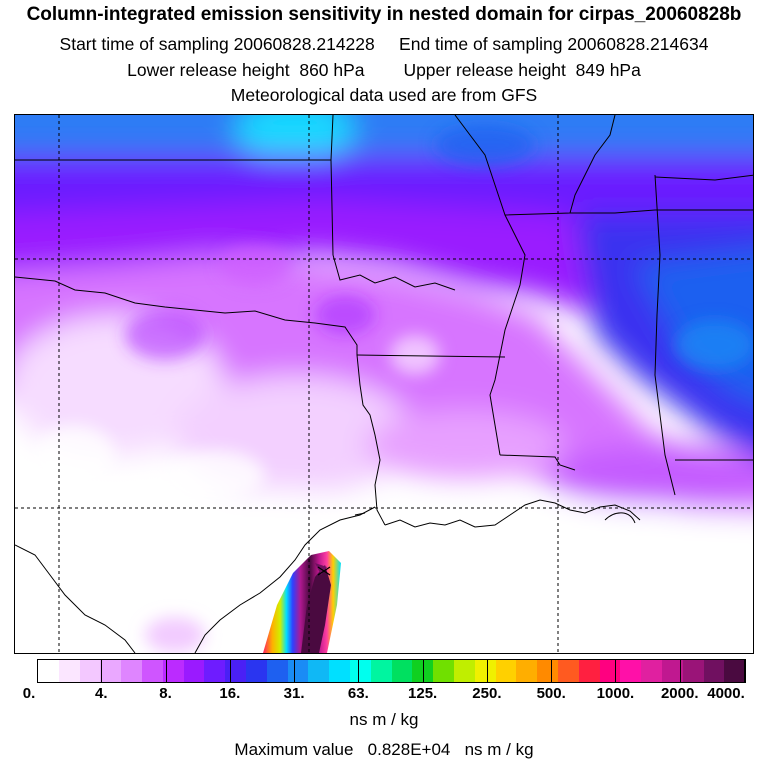 This screenshot has height=768, width=768. Describe the element at coordinates (487, 693) in the screenshot. I see `colorbar-tick-label: 250.` at that location.